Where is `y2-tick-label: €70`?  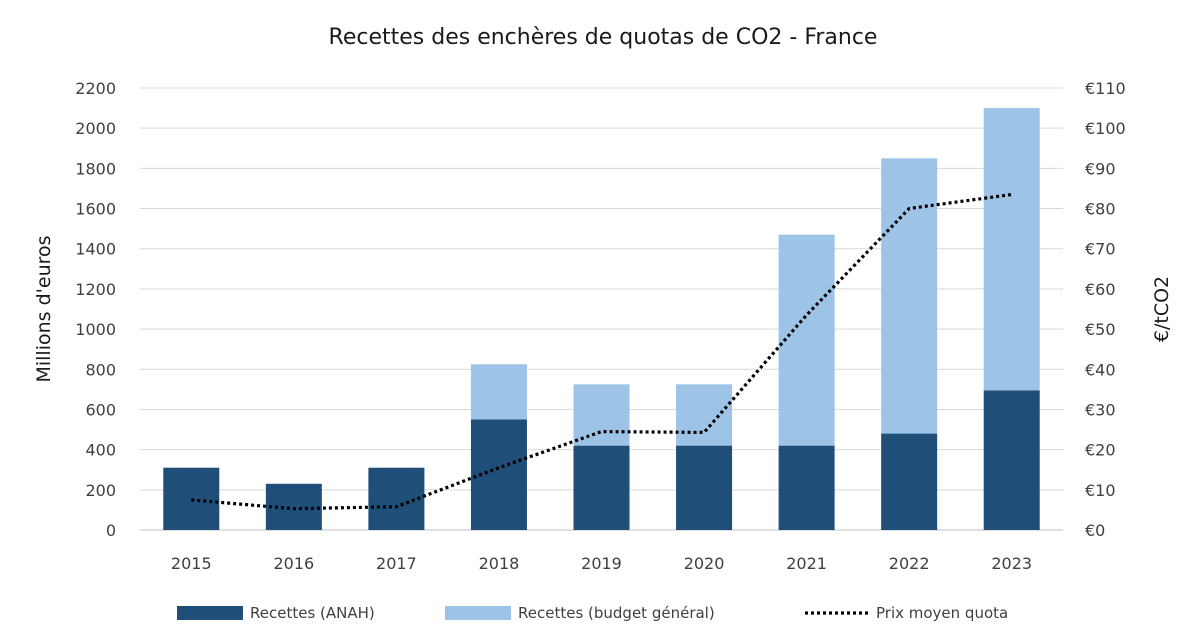
y2-tick-label: €70 is located at coordinates (1100, 249).